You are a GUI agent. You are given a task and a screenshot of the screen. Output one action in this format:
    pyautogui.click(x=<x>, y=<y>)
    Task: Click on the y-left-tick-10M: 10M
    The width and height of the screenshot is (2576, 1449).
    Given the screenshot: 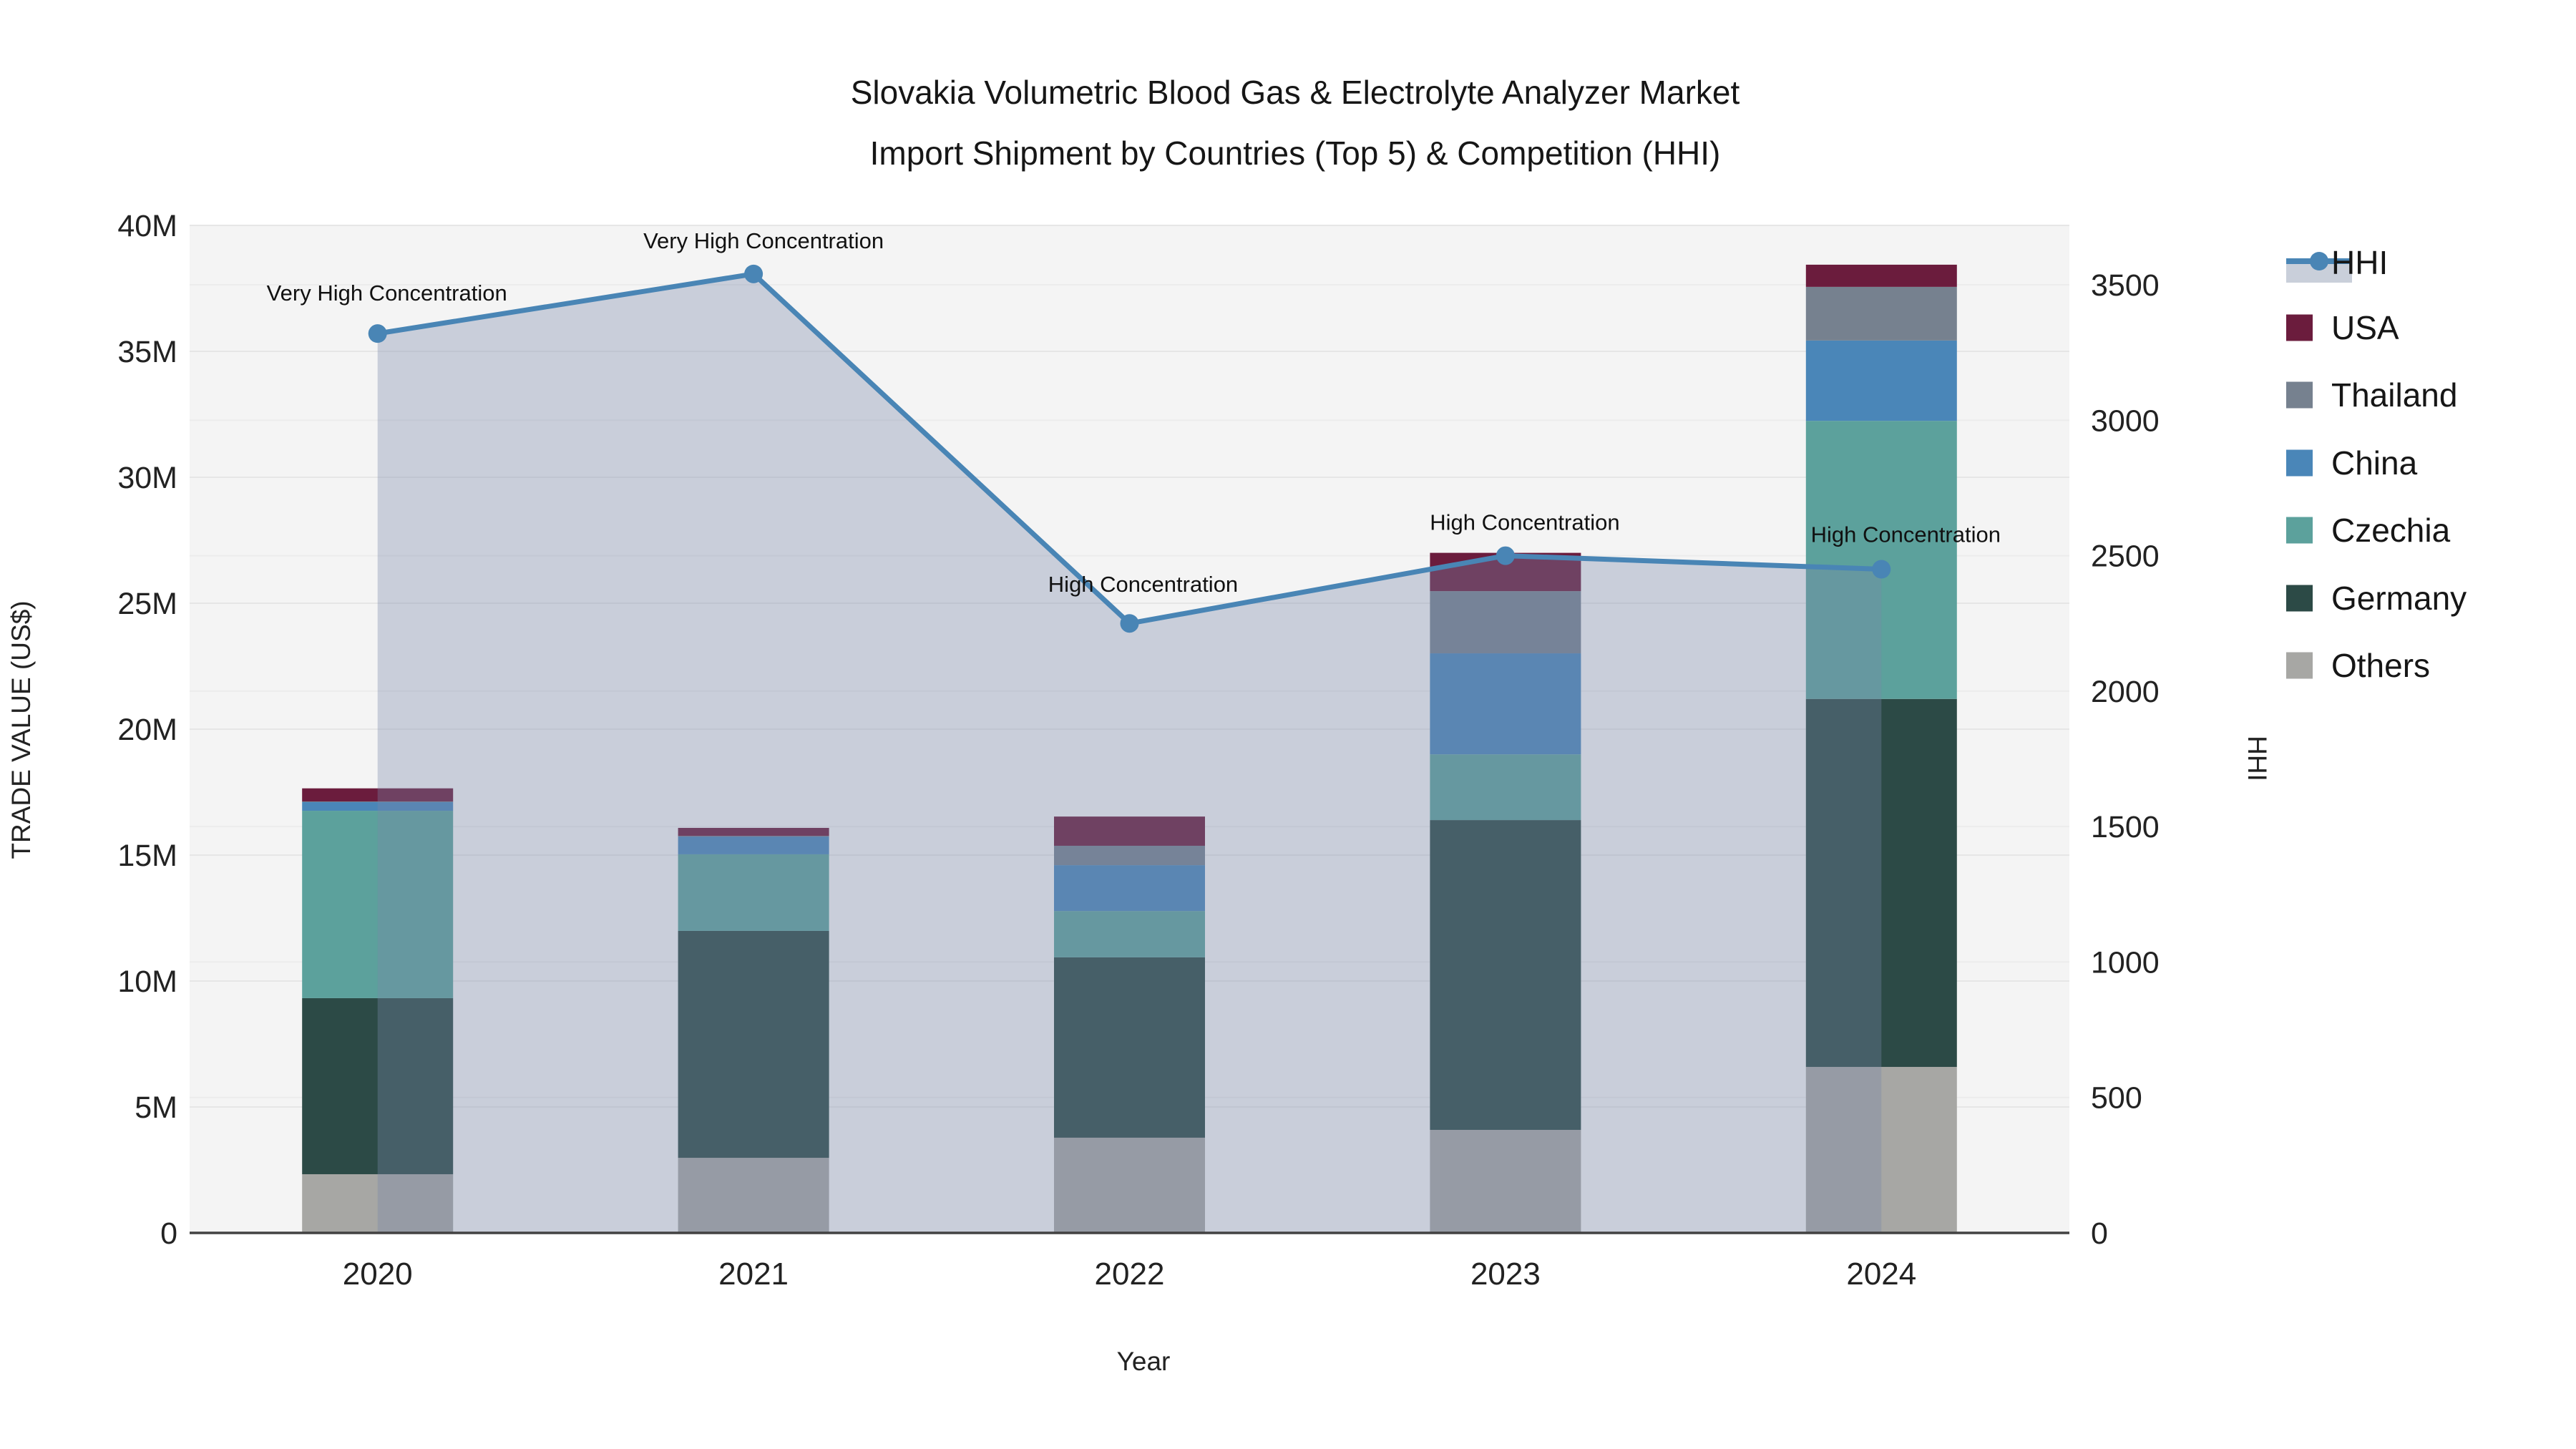 What is the action you would take?
    pyautogui.click(x=147, y=982)
    